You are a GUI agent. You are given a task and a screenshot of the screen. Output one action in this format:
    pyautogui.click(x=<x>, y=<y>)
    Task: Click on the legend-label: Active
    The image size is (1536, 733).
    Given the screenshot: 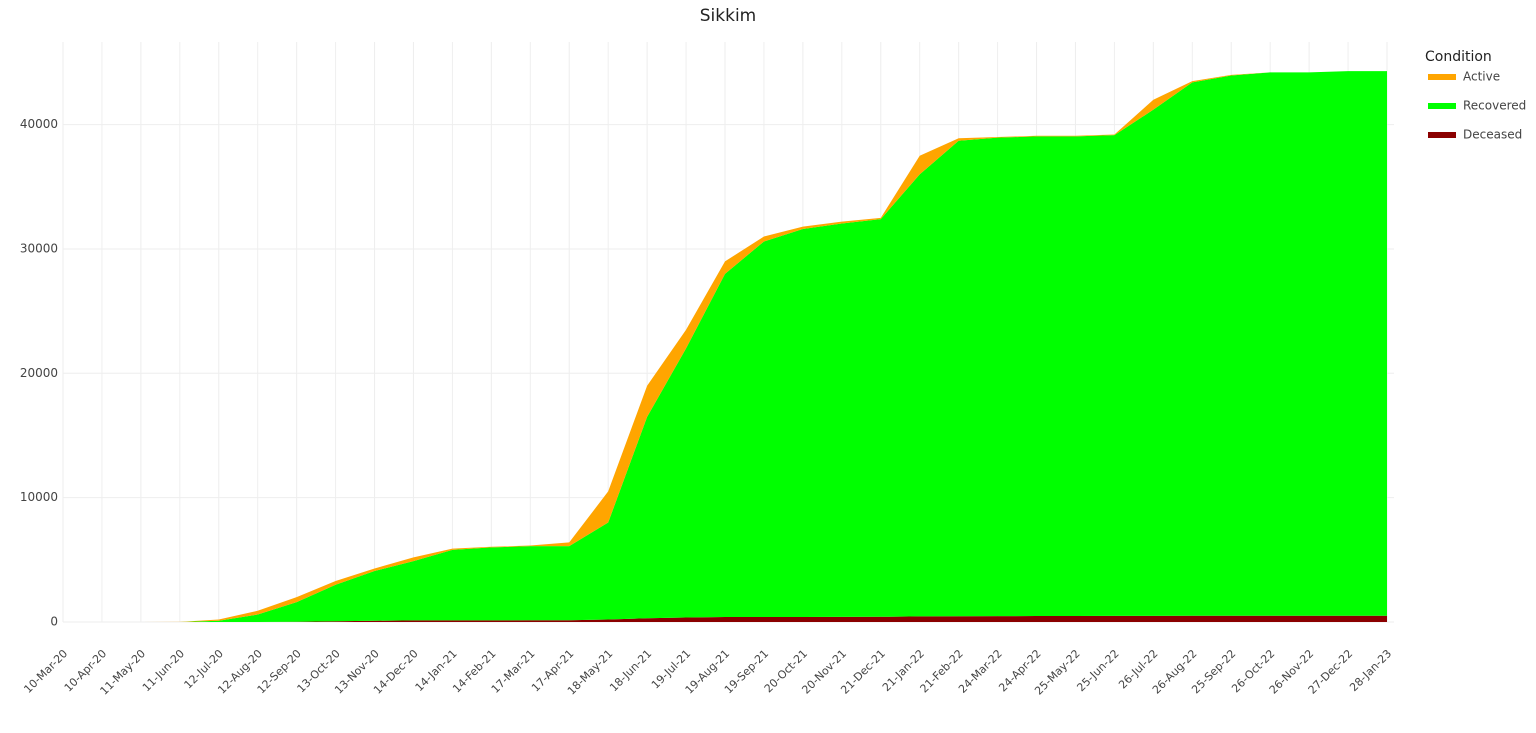 What is the action you would take?
    pyautogui.click(x=1481, y=77)
    